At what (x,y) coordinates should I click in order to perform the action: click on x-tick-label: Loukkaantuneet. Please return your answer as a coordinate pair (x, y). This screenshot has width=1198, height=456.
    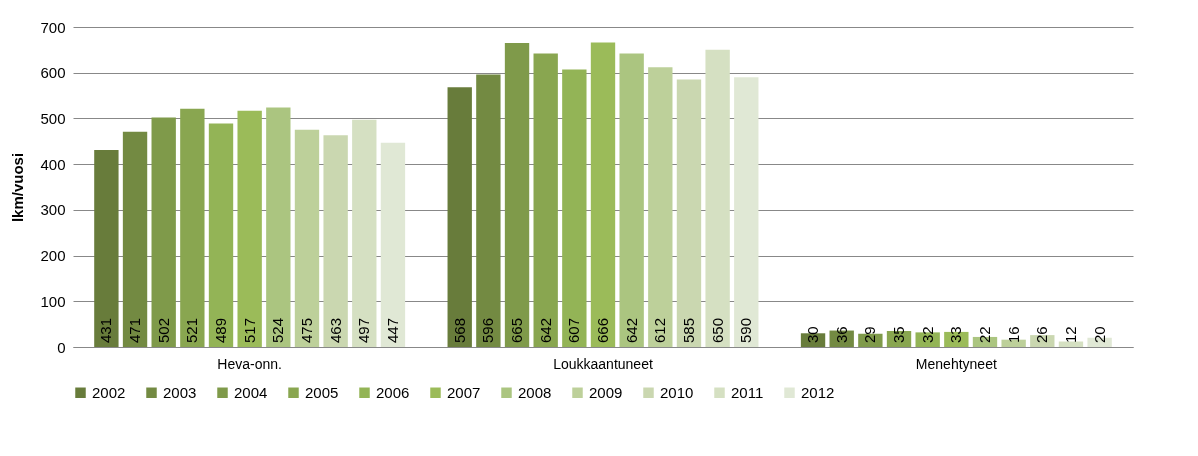
    Looking at the image, I should click on (603, 363).